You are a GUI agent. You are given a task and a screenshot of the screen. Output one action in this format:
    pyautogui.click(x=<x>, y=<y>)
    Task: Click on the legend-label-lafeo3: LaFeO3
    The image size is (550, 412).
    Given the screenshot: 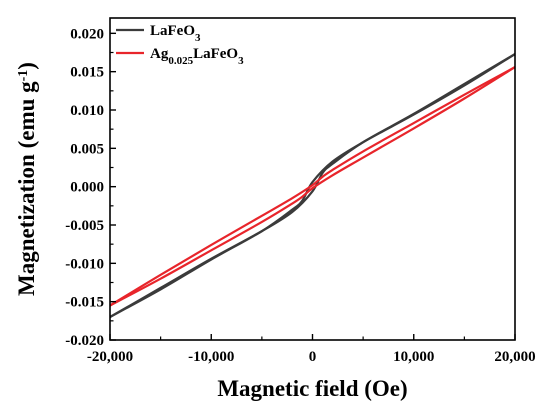 What is the action you would take?
    pyautogui.click(x=175, y=33)
    